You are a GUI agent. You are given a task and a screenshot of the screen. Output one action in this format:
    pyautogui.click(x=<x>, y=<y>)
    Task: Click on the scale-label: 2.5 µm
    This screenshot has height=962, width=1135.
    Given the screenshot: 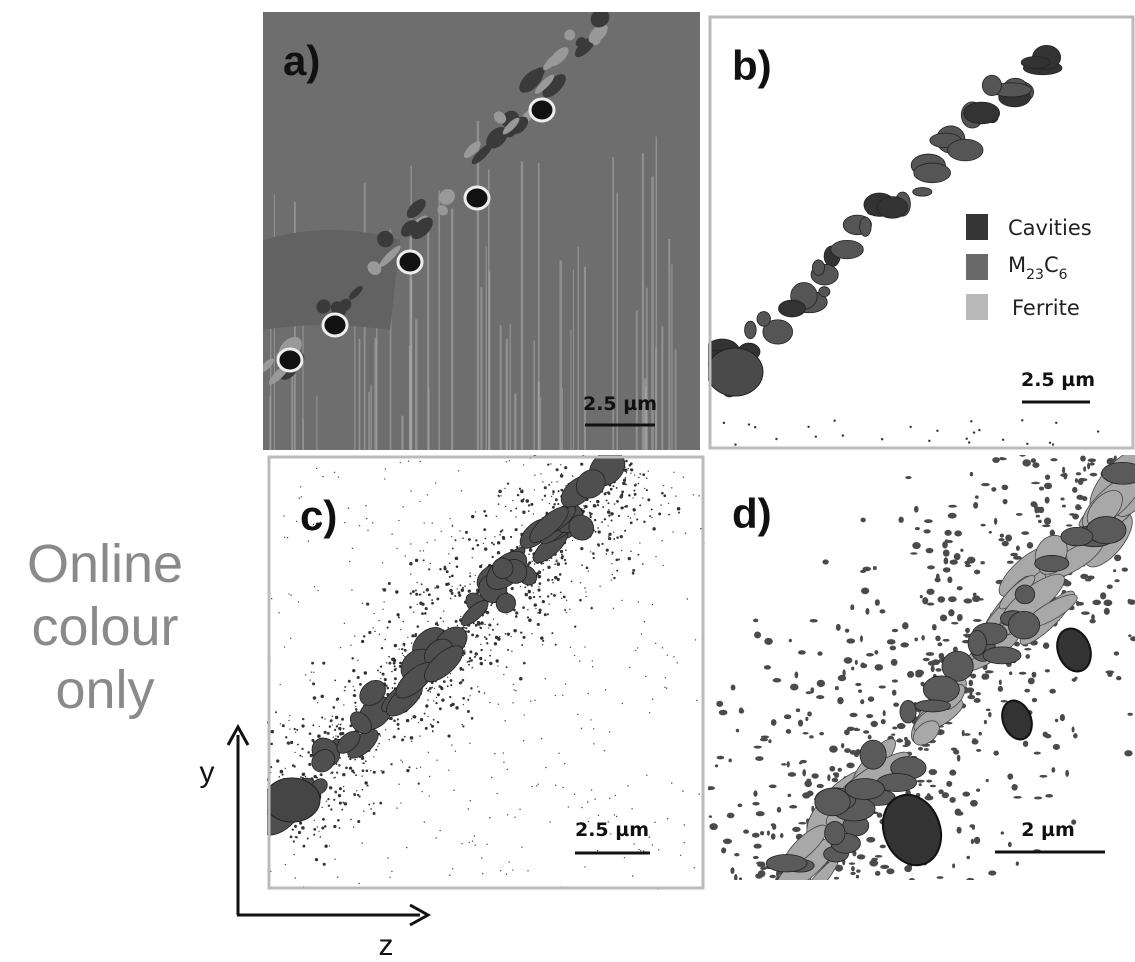 What is the action you would take?
    pyautogui.click(x=612, y=830)
    